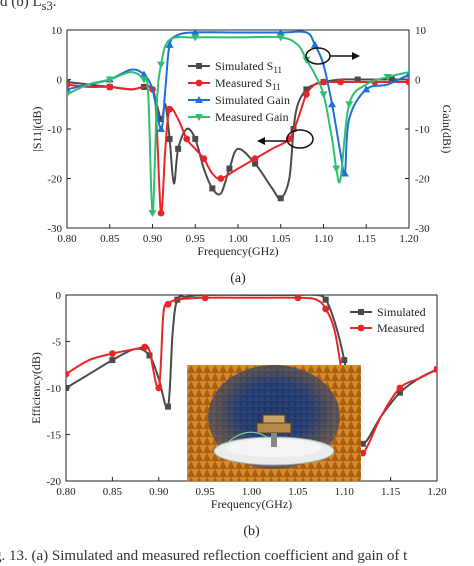 This screenshot has height=566, width=474. I want to click on y-axis-label: |S11|(dB), so click(37, 128).